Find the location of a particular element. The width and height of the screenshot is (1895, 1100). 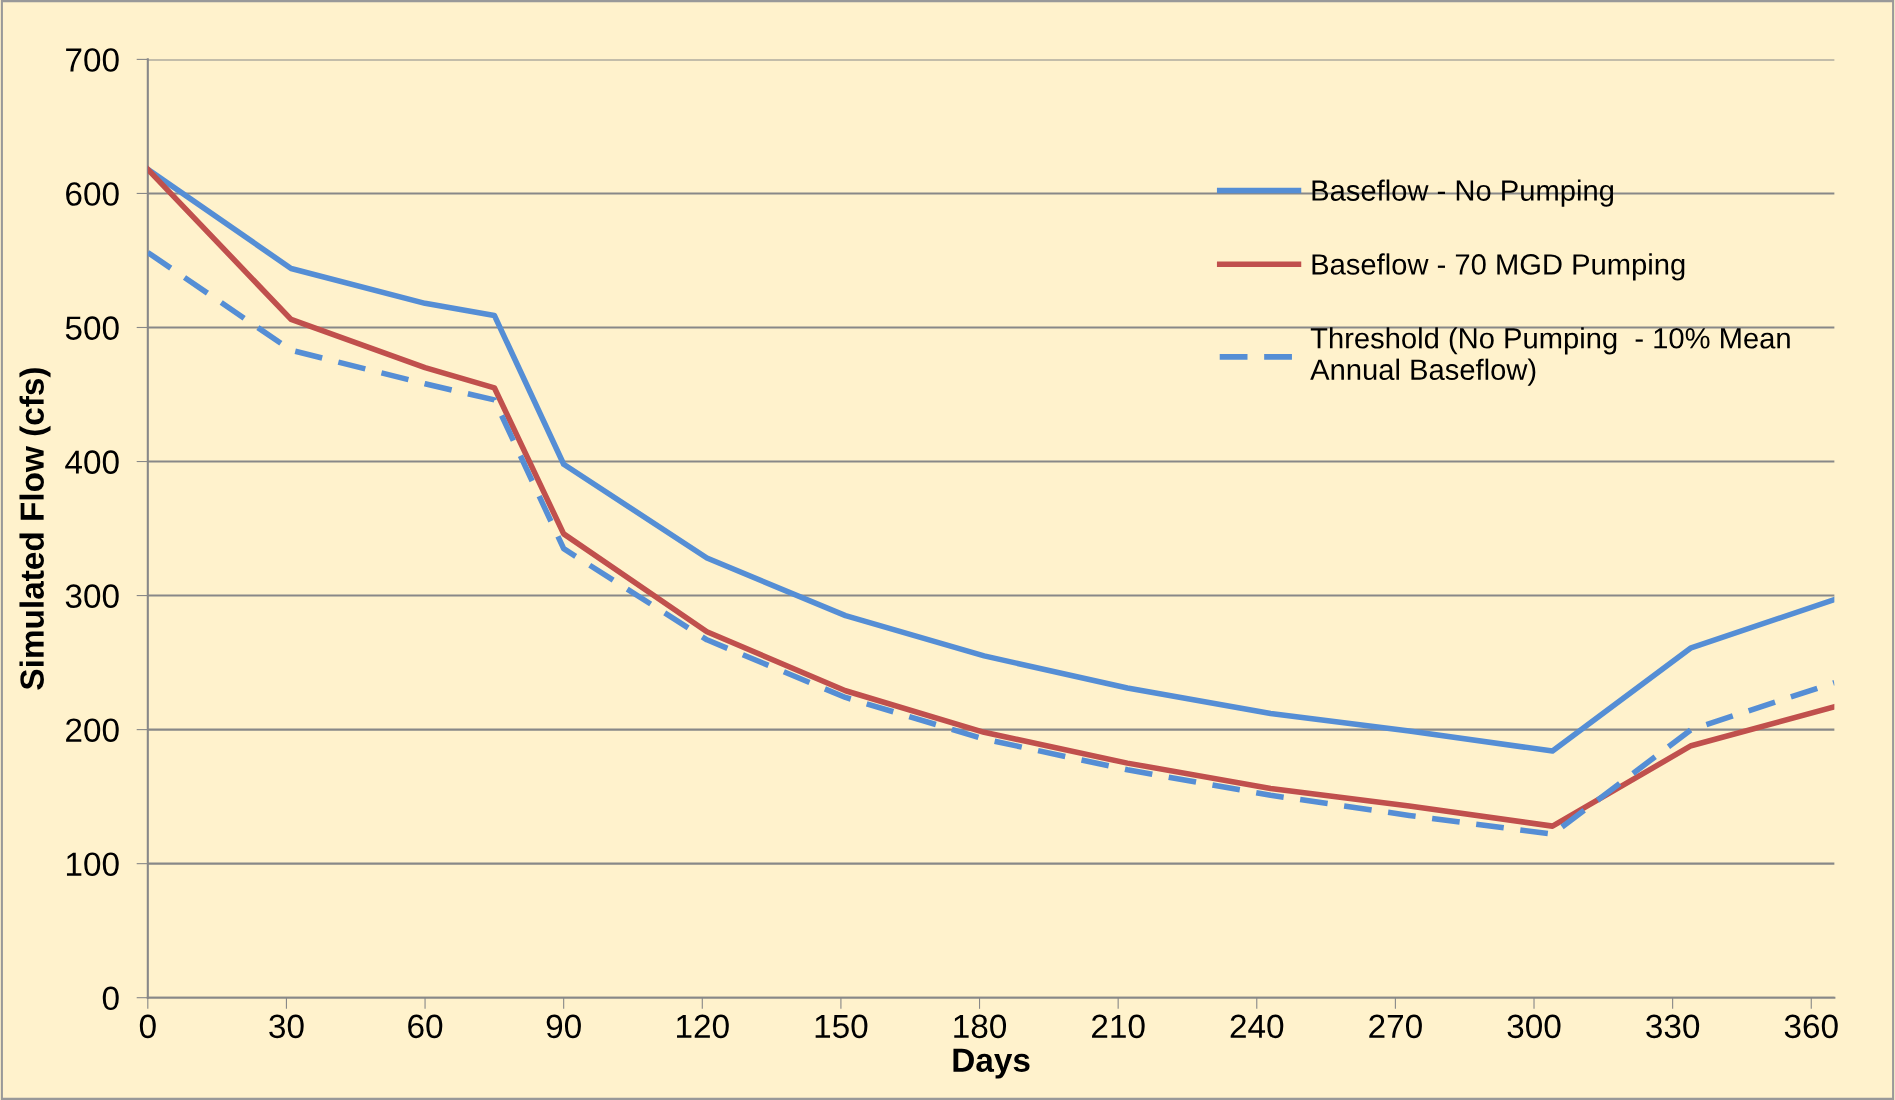

y-tick-label: 300 is located at coordinates (92, 596).